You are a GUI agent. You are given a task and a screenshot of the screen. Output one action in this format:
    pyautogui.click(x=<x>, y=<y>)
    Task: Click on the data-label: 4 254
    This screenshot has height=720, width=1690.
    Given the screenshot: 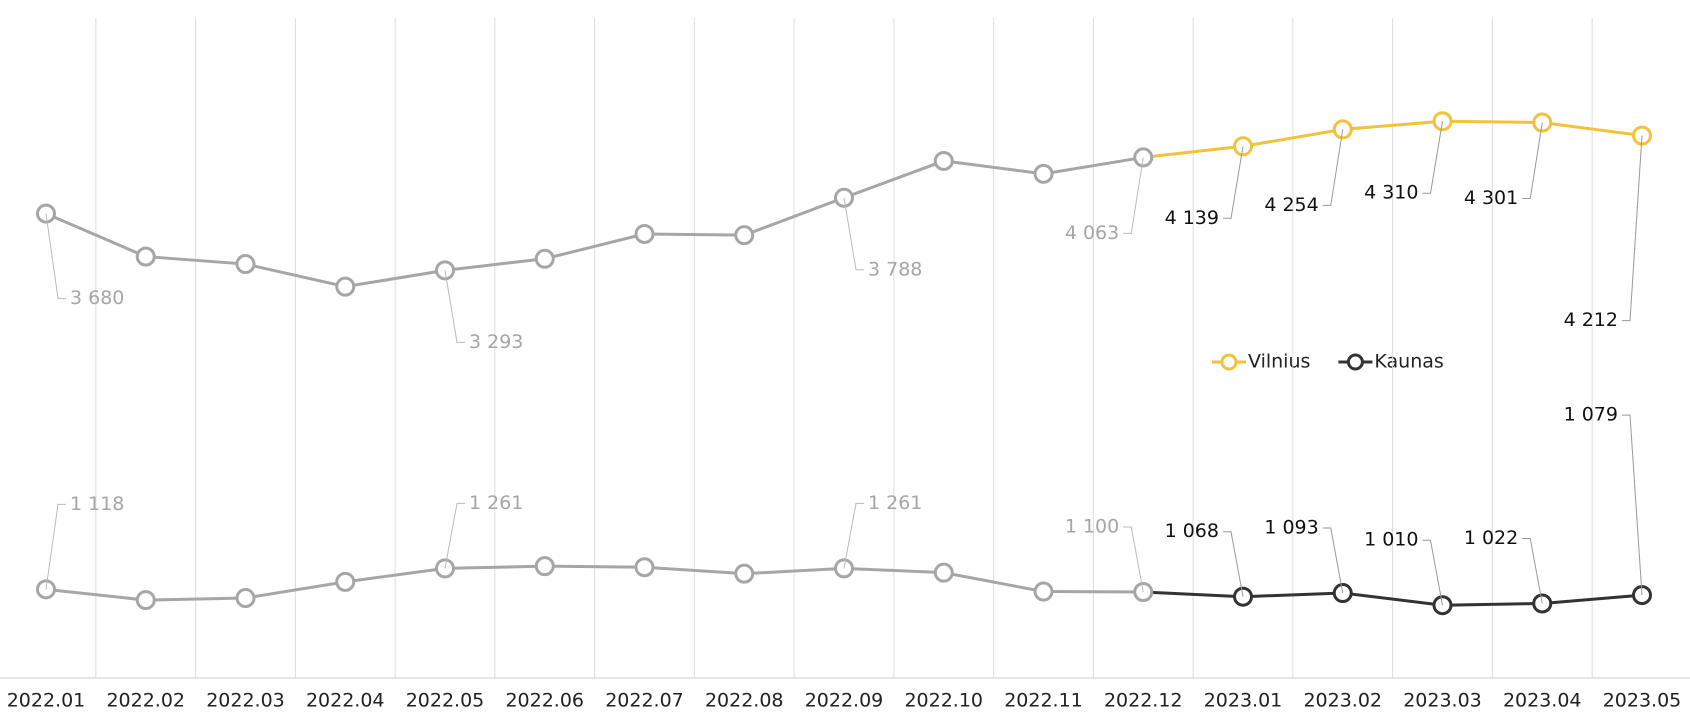 What is the action you would take?
    pyautogui.click(x=1291, y=205)
    